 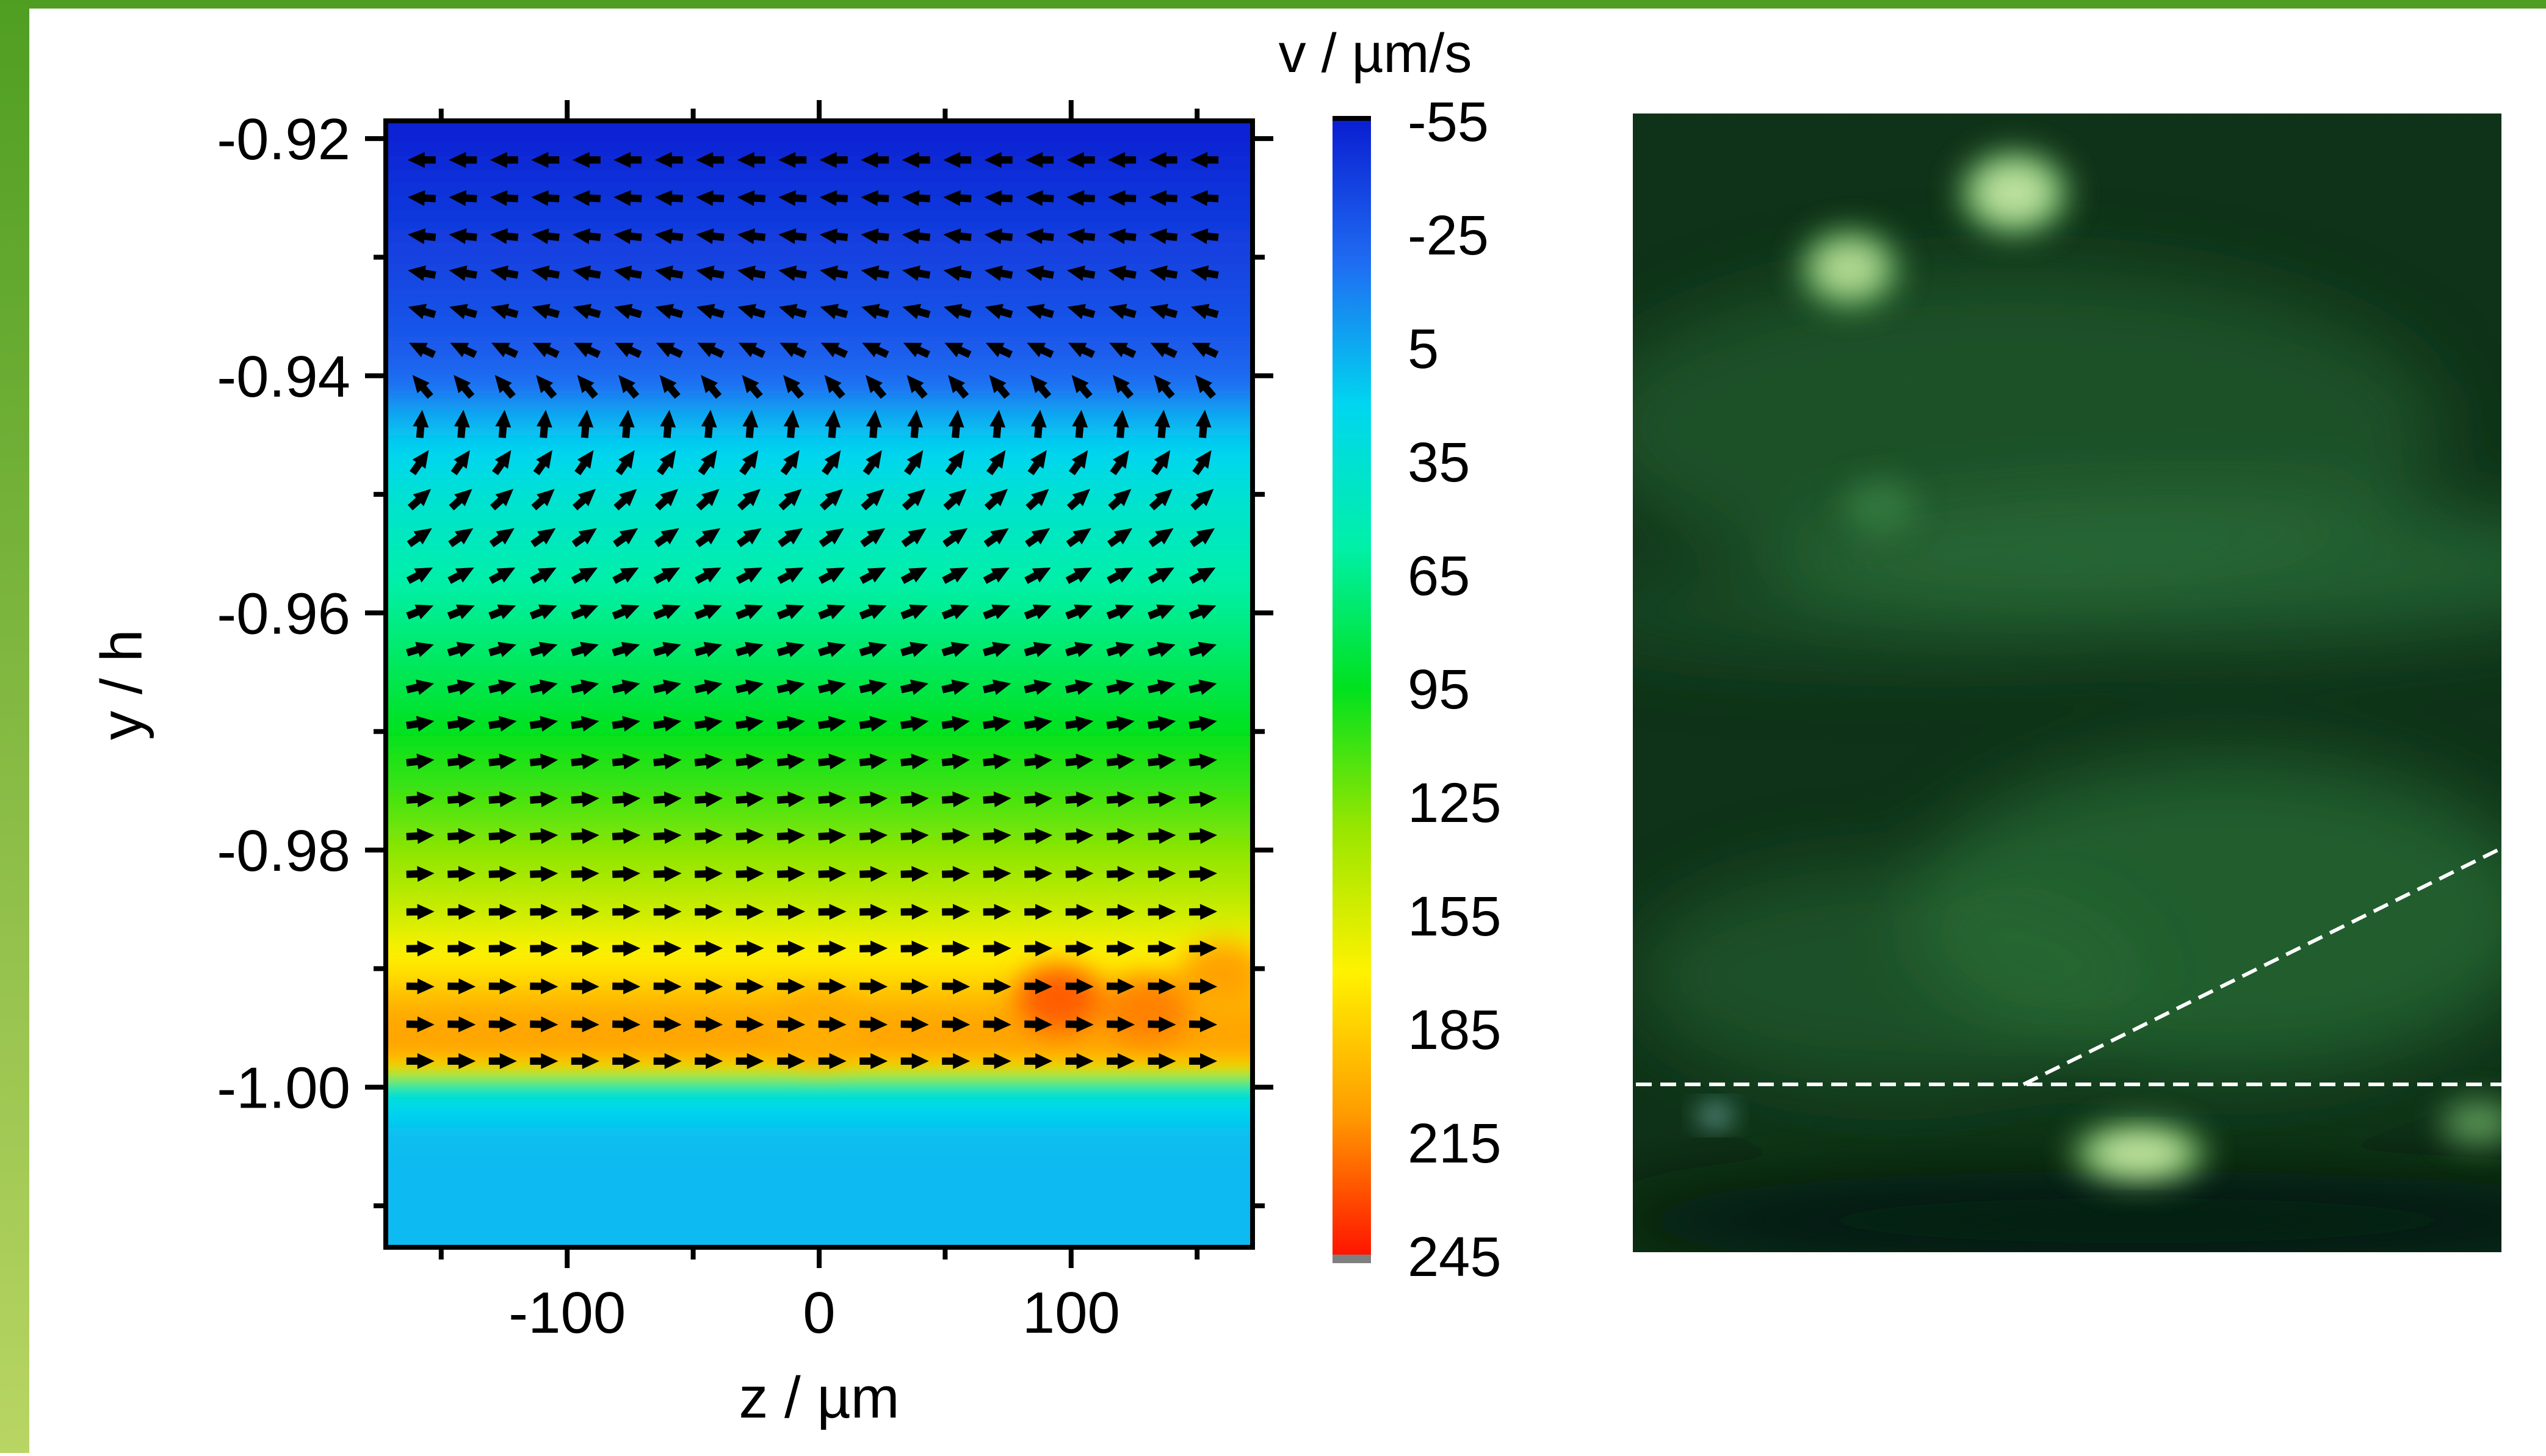 What do you see at coordinates (1448, 122) in the screenshot?
I see `colorbar-tick-label: -55` at bounding box center [1448, 122].